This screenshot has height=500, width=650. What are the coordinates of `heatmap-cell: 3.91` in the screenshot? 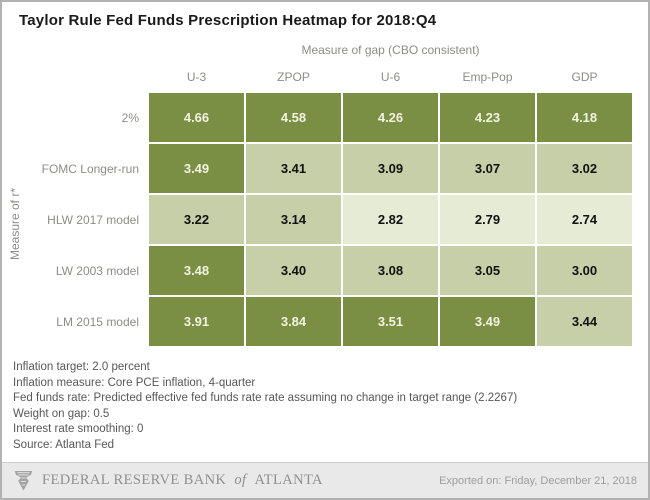 It's located at (196, 321).